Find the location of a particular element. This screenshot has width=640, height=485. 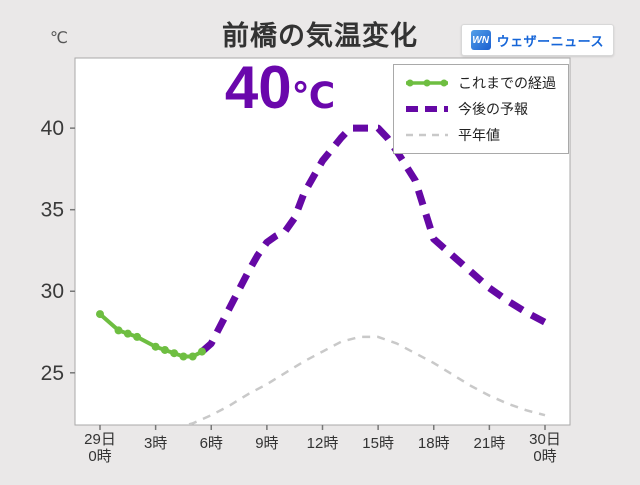

peak-temperature-unit: ℃ is located at coordinates (313, 95).